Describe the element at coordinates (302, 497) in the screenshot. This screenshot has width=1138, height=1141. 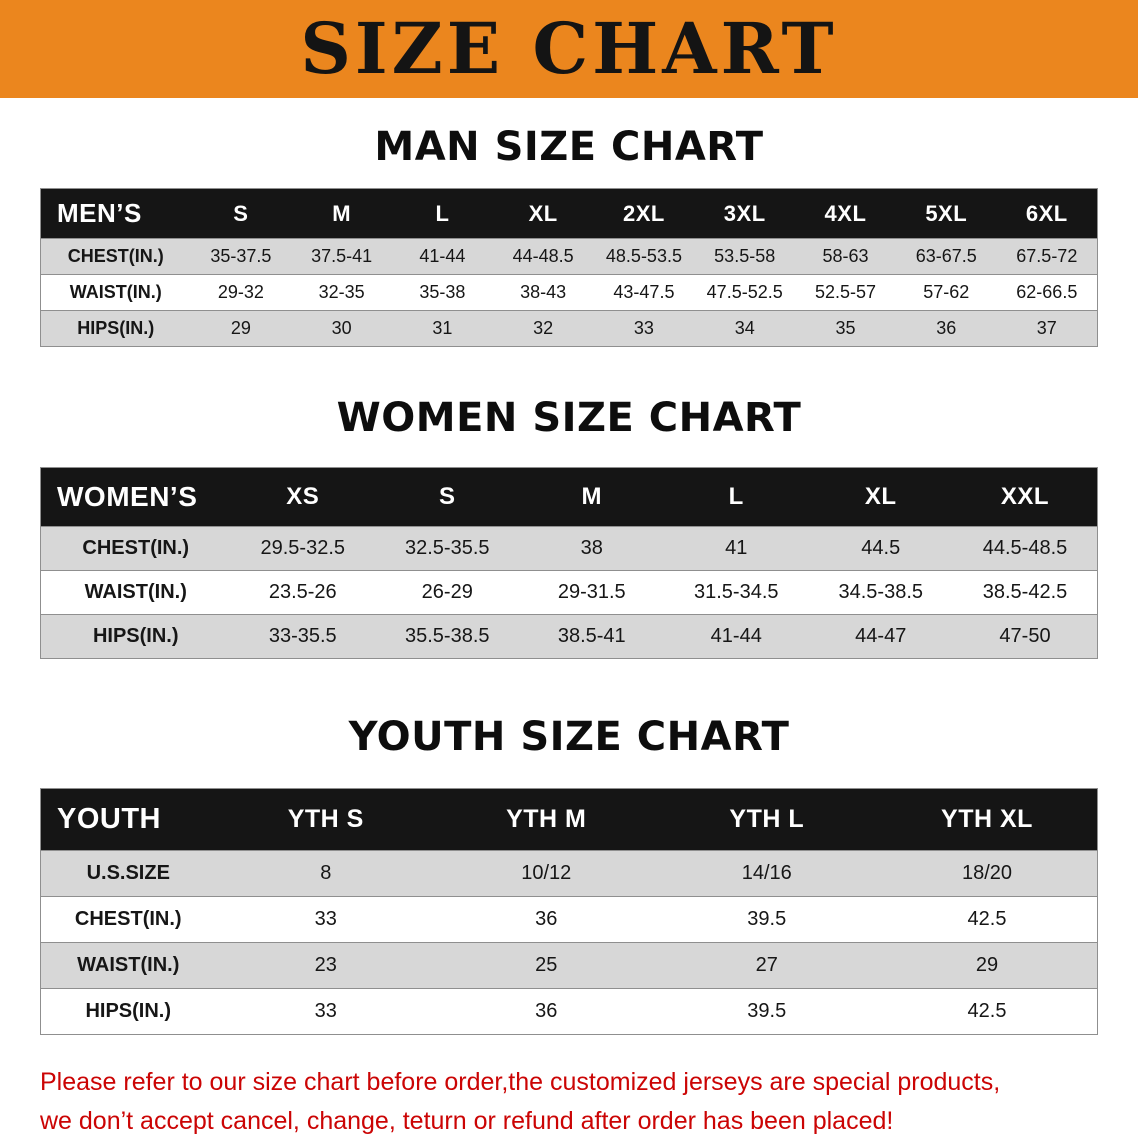
I see `size-column-header: XS` at that location.